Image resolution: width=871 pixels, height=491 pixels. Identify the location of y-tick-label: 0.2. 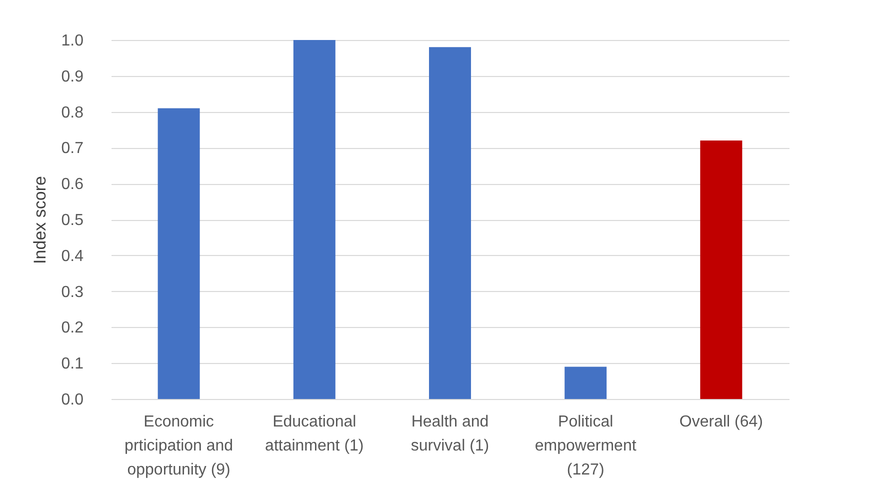
(72, 328).